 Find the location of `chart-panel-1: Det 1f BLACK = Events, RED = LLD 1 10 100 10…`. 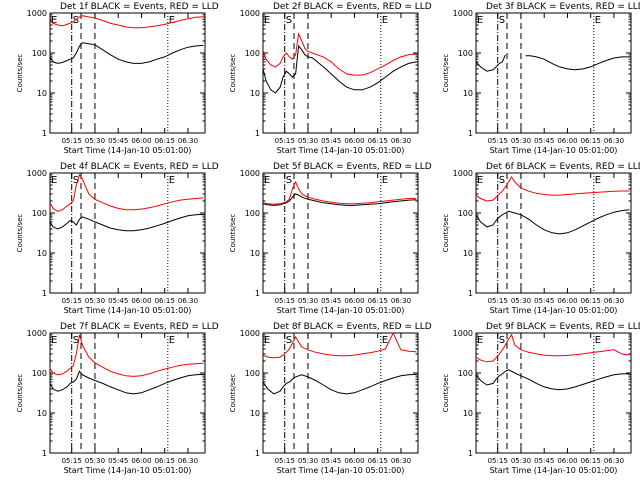

chart-panel-1: Det 1f BLACK = Events, RED = LLD 1 10 100 10… is located at coordinates (117, 78).